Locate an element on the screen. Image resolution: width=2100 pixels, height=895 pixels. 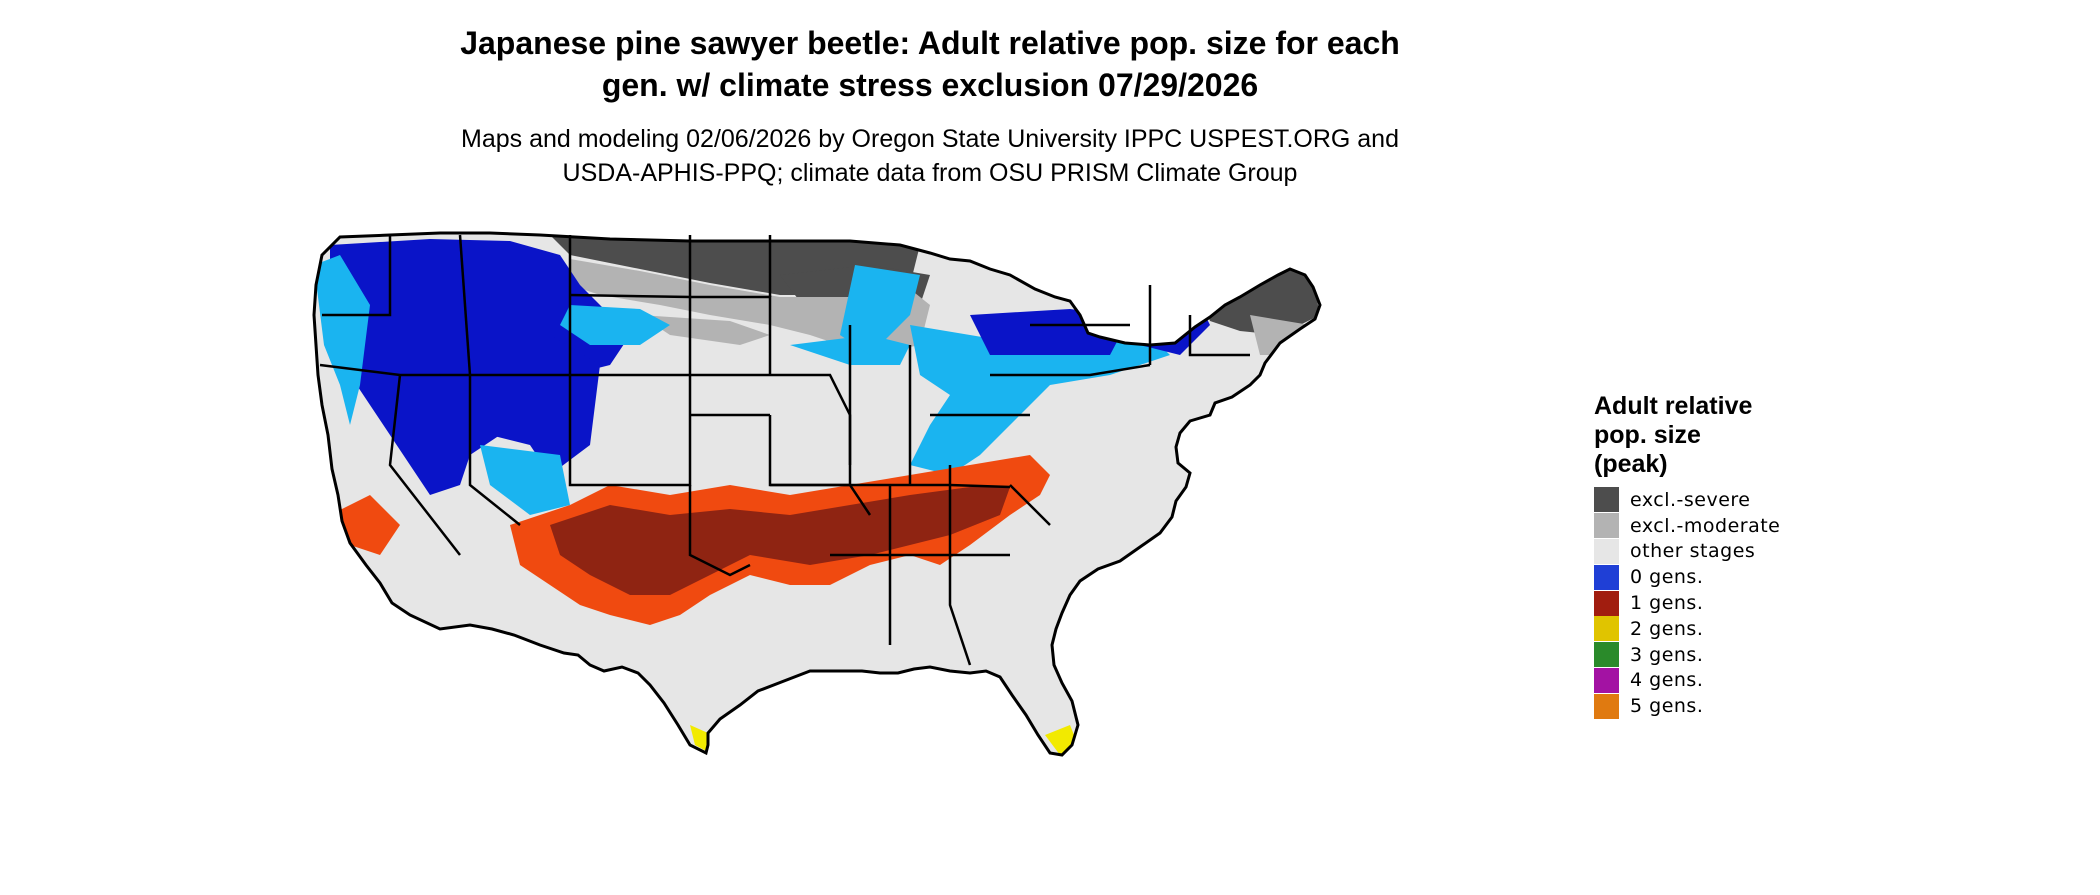
region-zero-gen-light-pacific is located at coordinates (342, 340).